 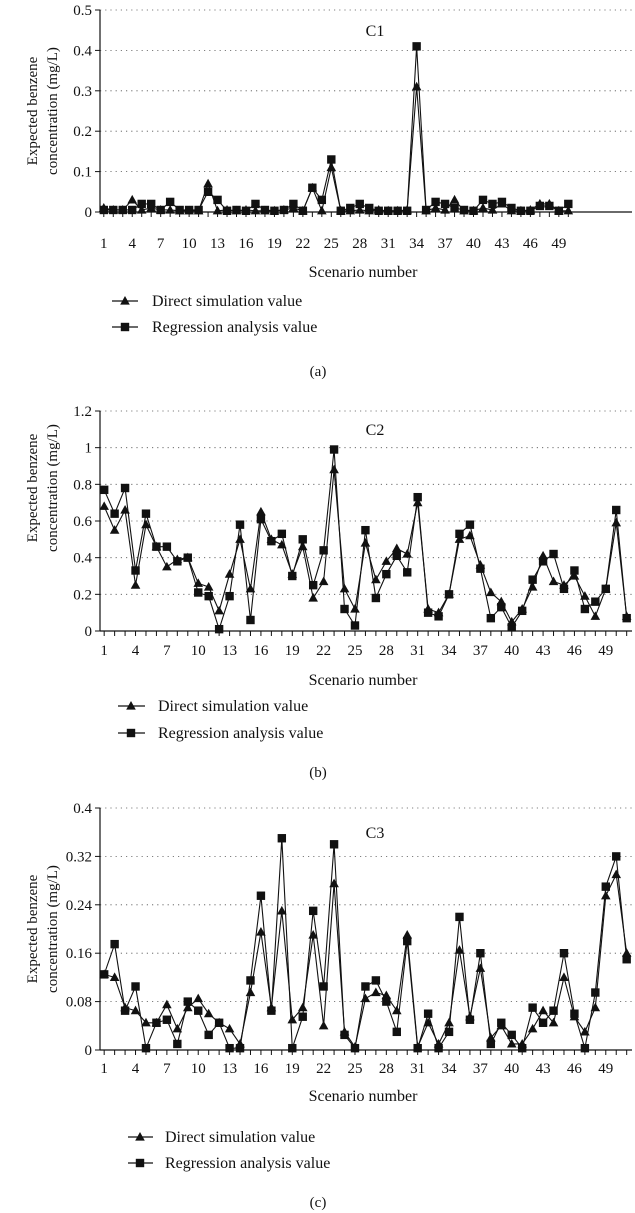 I want to click on y-tick-label: 0.24, so click(x=79, y=906).